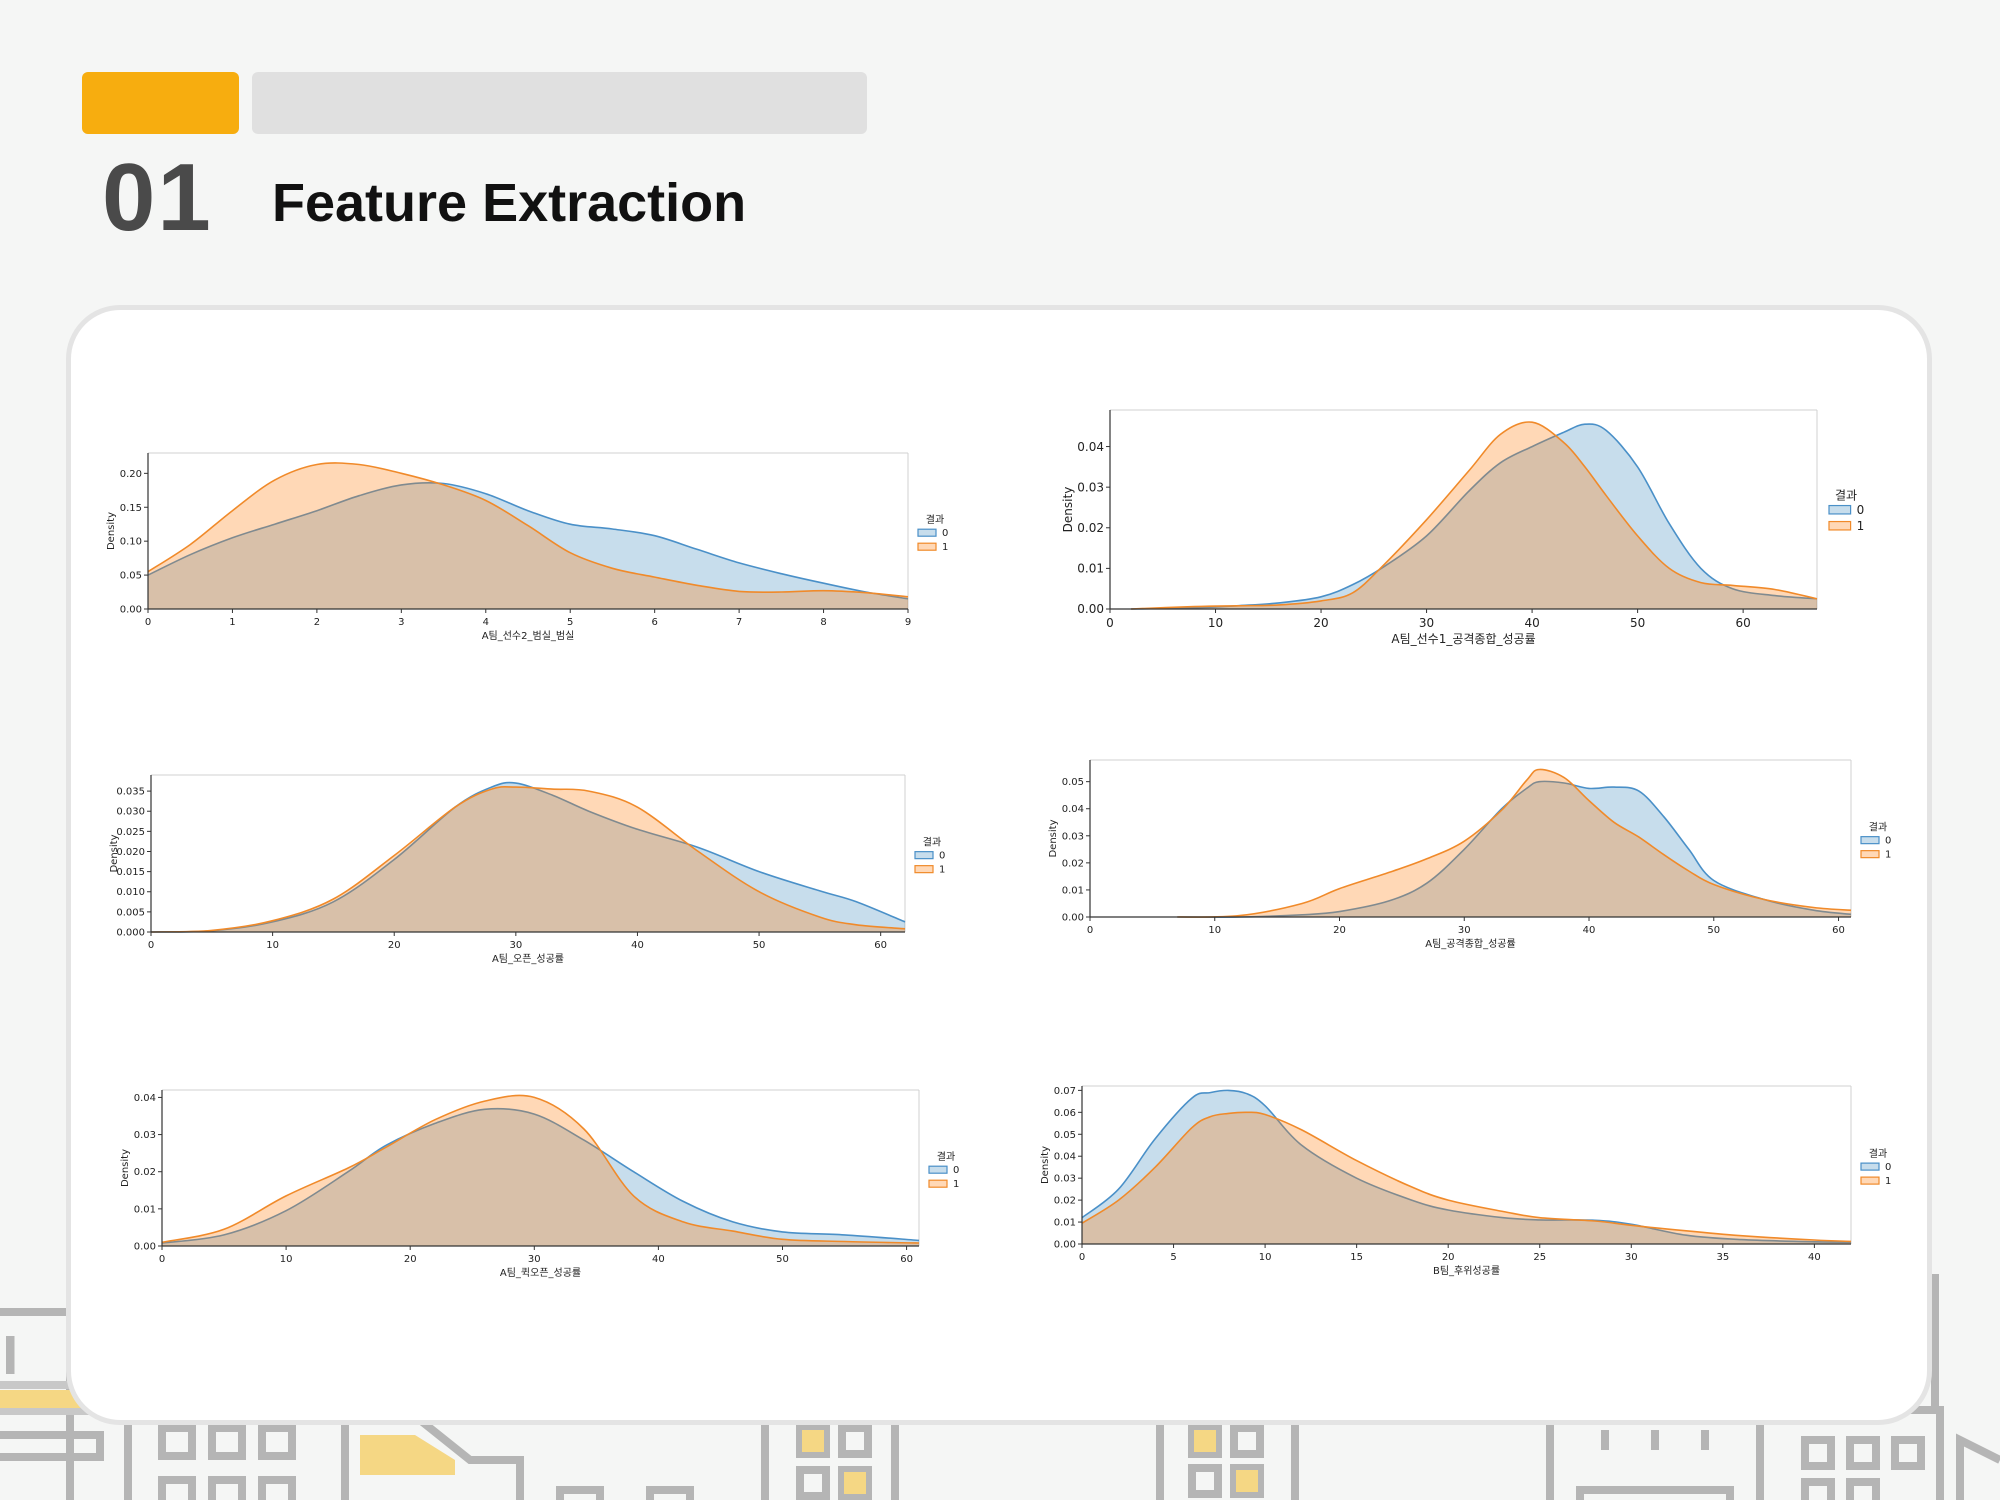  I want to click on header-accent-bar, so click(160, 103).